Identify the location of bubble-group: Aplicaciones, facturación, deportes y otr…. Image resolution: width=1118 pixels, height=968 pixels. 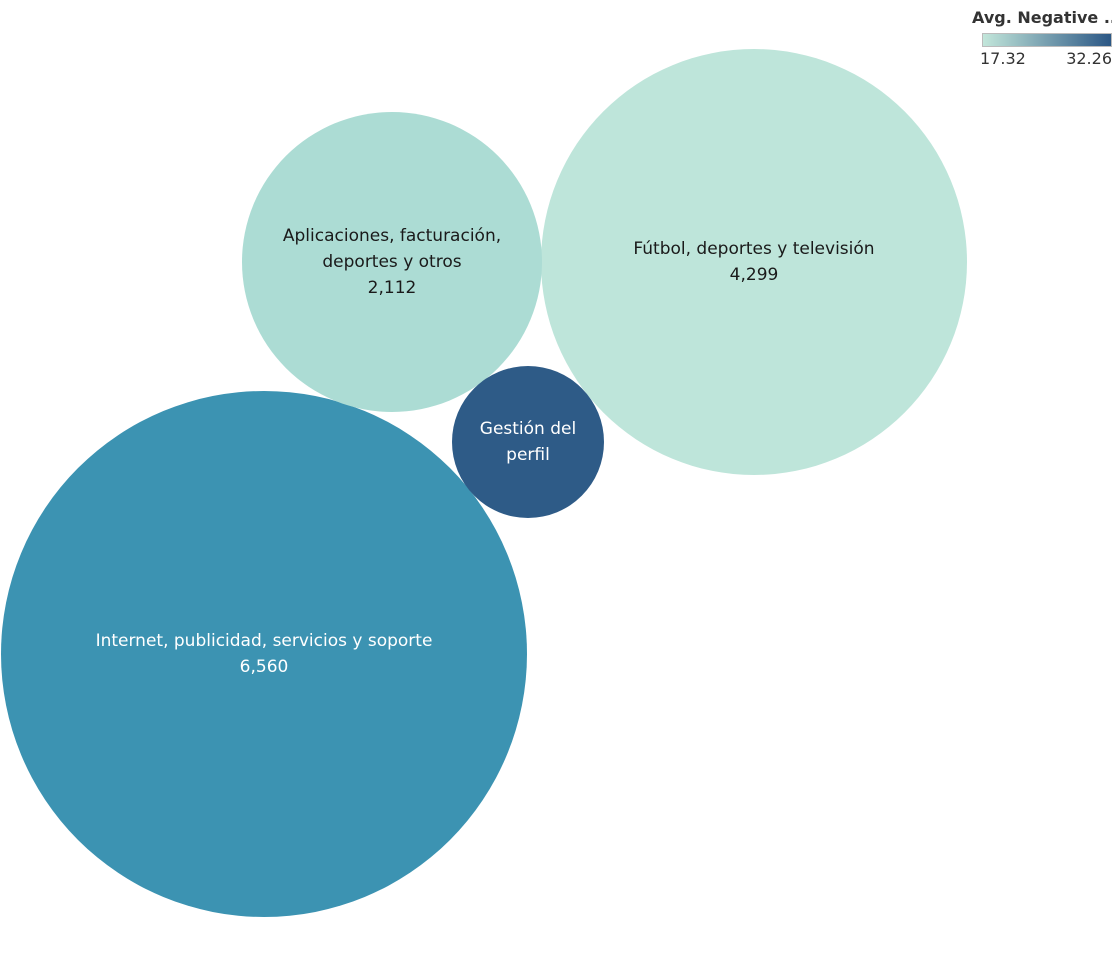
(392, 262).